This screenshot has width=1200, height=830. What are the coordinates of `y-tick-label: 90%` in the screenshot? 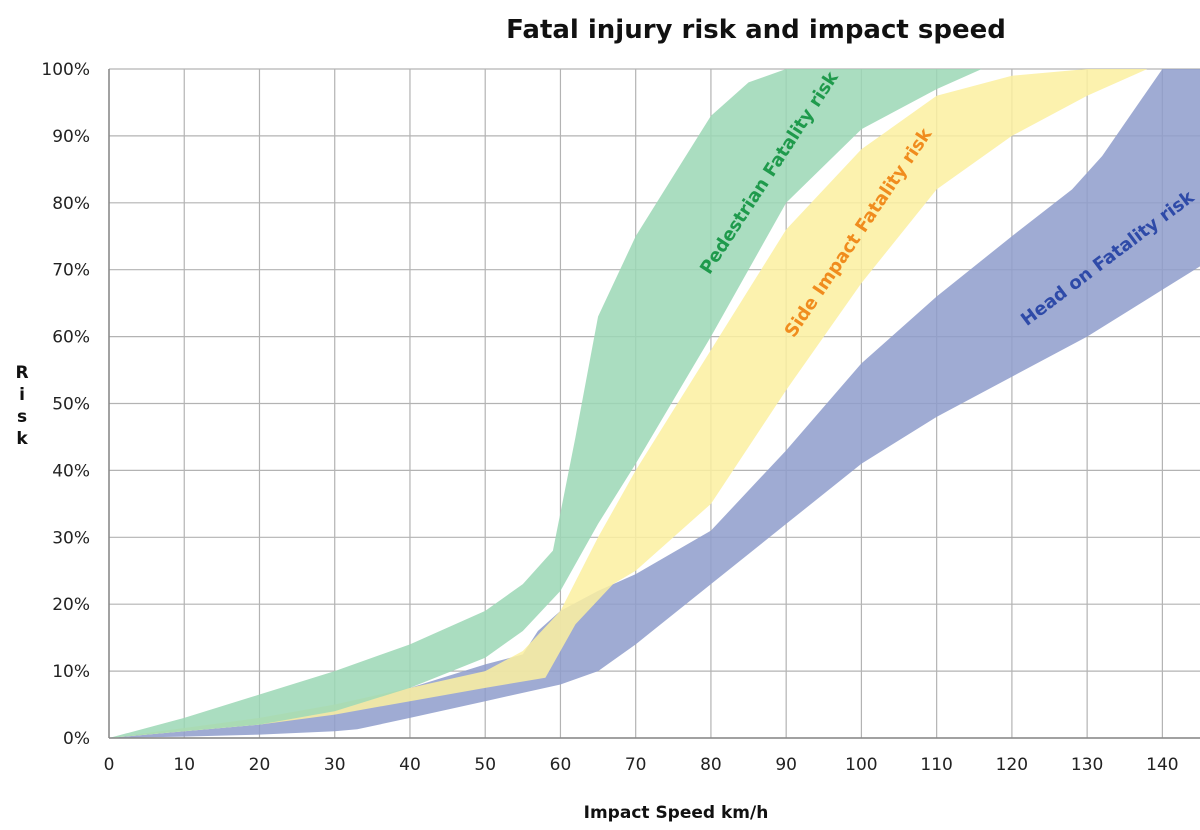 It's located at (71, 137).